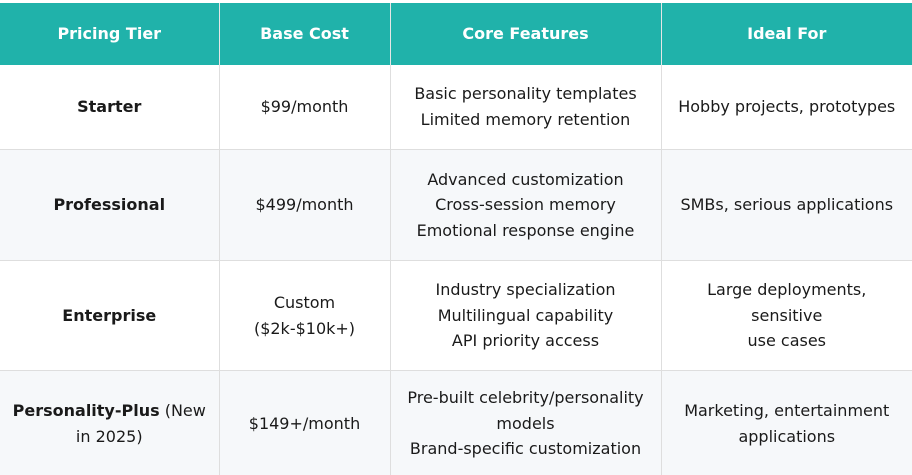 The image size is (912, 475). I want to click on ideal-cell: SMBs, serious applications, so click(786, 205).